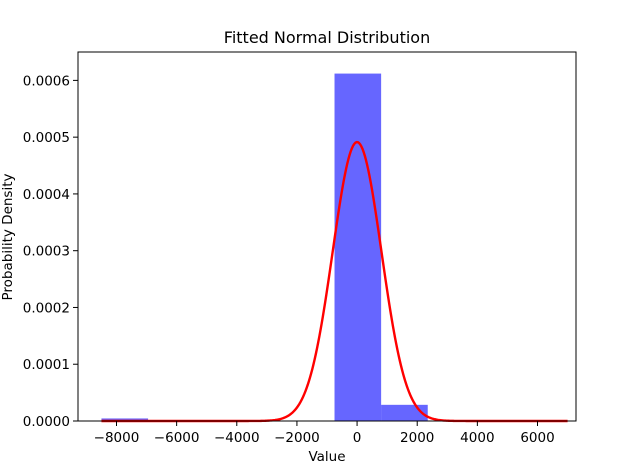 The height and width of the screenshot is (465, 625). Describe the element at coordinates (417, 438) in the screenshot. I see `x-tick-label: 2000` at that location.